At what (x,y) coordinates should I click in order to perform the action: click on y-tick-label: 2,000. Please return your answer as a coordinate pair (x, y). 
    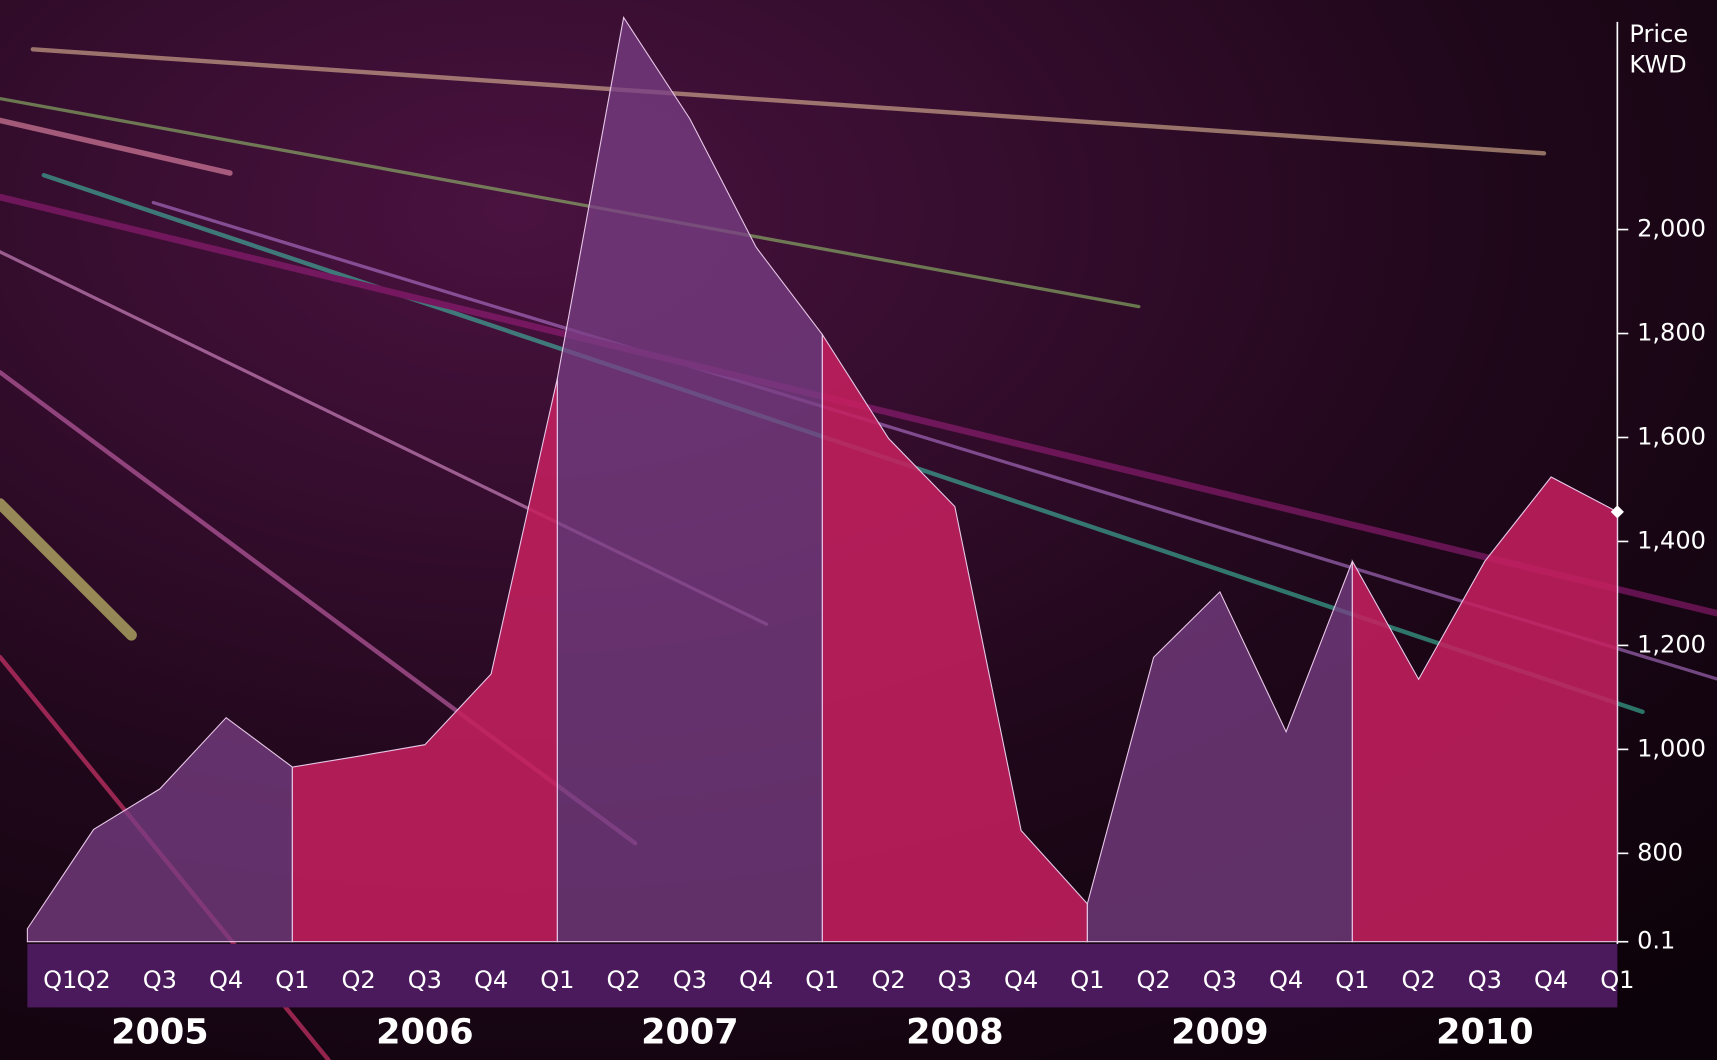
    Looking at the image, I should click on (1671, 229).